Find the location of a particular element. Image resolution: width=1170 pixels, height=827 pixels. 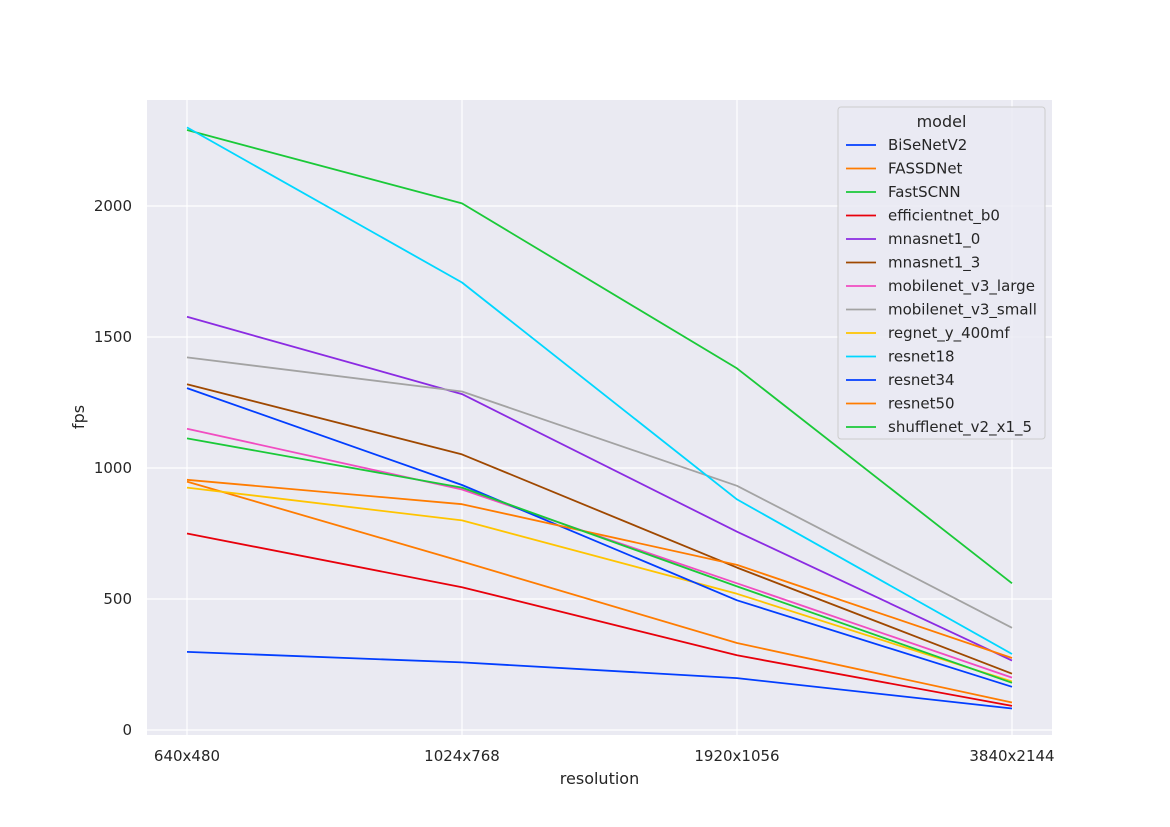

x-tick-label: 3840x2144 is located at coordinates (1011, 756).